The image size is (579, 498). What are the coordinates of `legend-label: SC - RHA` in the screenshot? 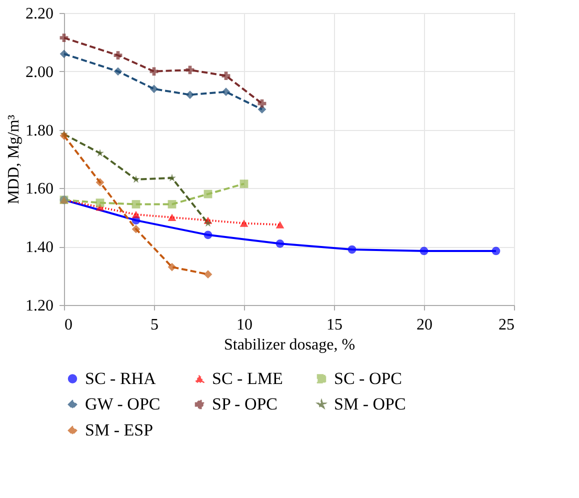 It's located at (121, 378).